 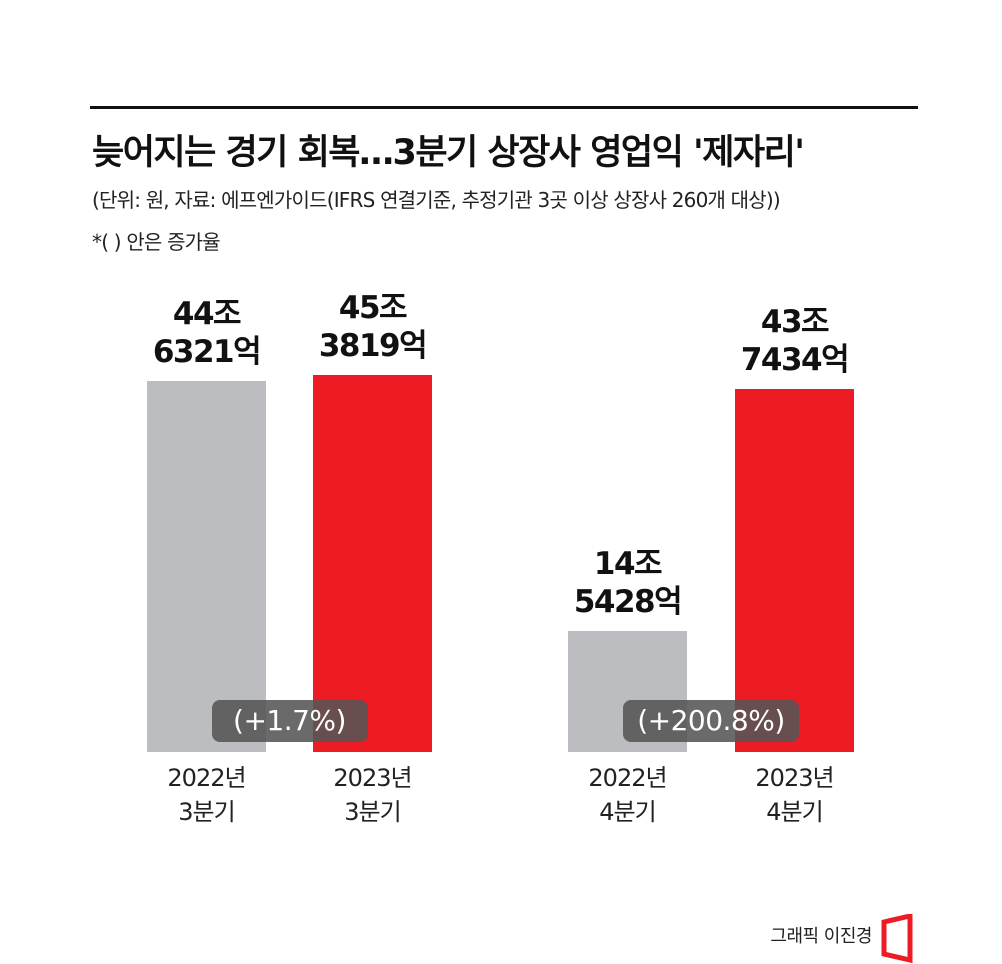 I want to click on x-tick-label: 2022년 4분기, so click(x=627, y=795).